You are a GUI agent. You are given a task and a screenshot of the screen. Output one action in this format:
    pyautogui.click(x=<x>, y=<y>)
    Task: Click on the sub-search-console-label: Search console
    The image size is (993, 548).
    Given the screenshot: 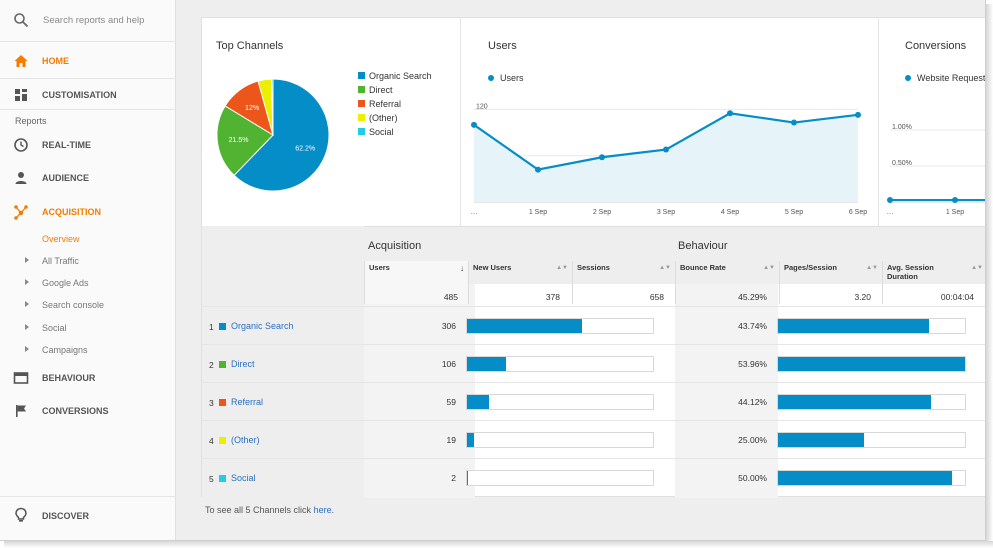 What is the action you would take?
    pyautogui.click(x=73, y=305)
    